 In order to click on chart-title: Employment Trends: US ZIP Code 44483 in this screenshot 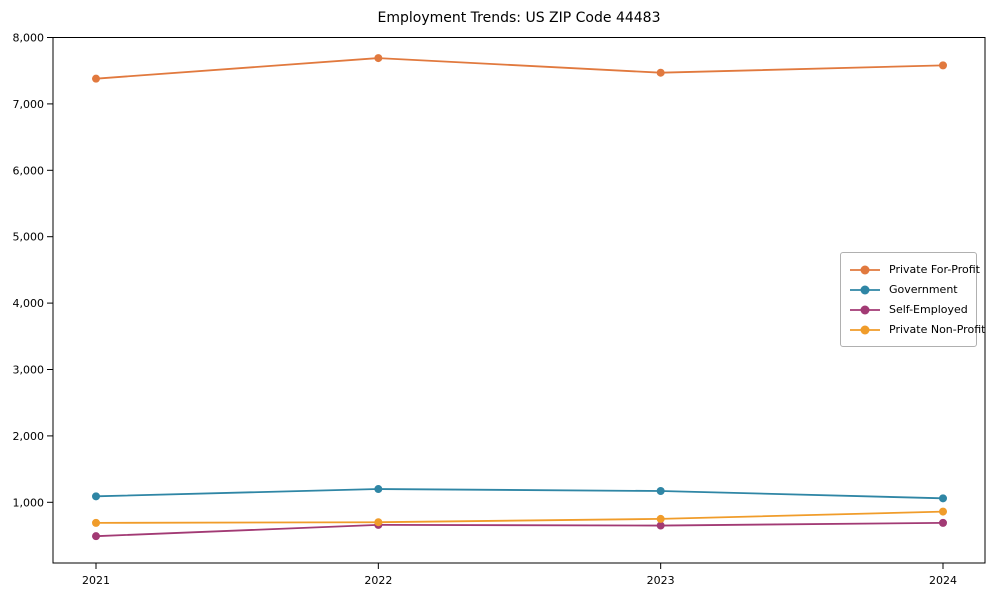, I will do `click(519, 18)`.